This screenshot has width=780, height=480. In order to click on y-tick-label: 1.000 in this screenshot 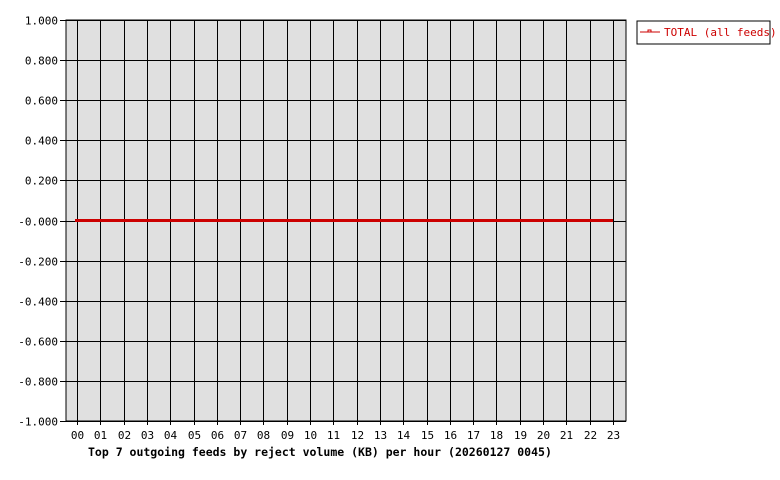, I will do `click(41, 21)`.